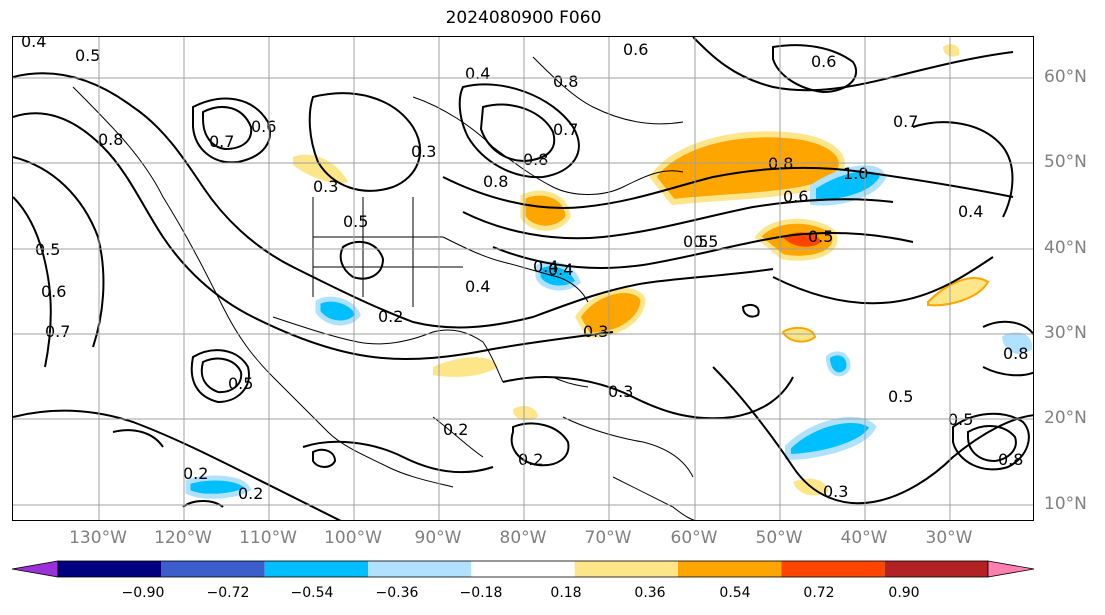 This screenshot has height=615, width=1105. What do you see at coordinates (1011, 569) in the screenshot?
I see `colorbar-extend-high` at bounding box center [1011, 569].